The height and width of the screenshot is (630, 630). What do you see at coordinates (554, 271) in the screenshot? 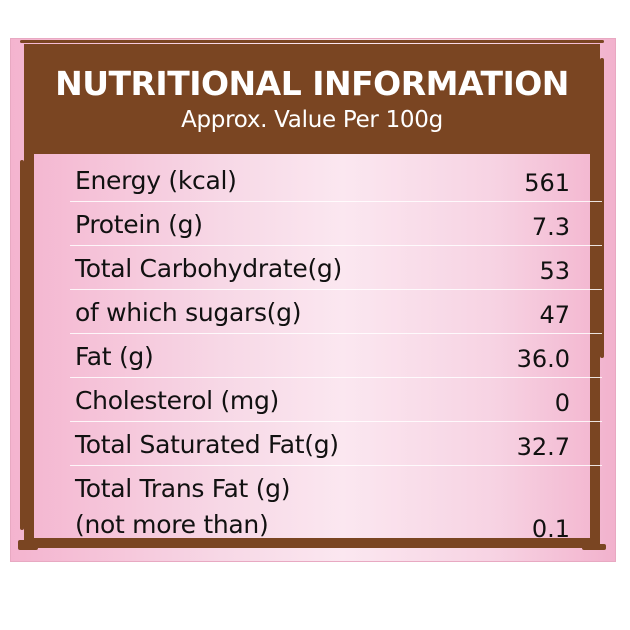
I see `nutrient-value: 53` at bounding box center [554, 271].